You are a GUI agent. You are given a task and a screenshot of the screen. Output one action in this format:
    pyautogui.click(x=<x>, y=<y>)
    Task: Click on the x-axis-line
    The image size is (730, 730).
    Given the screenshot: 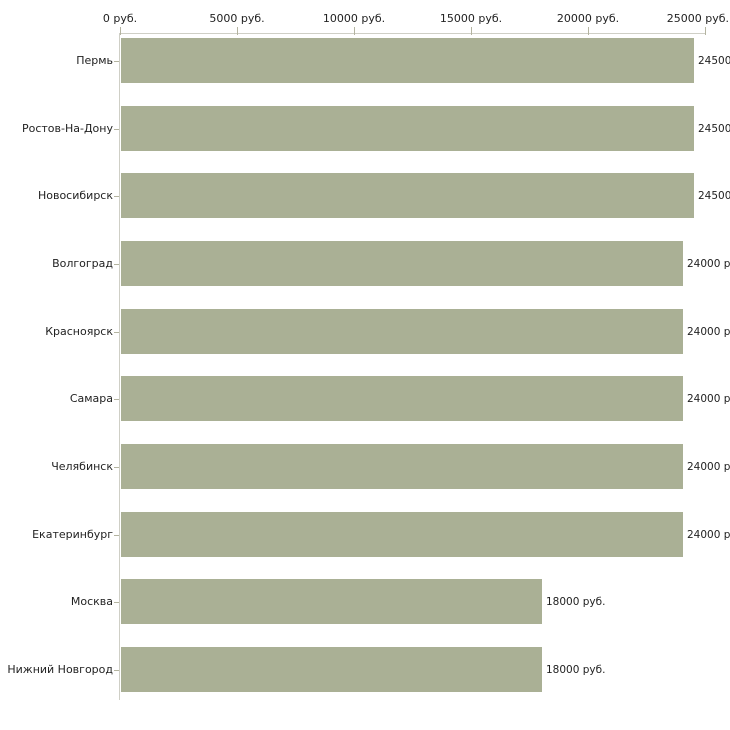 What is the action you would take?
    pyautogui.click(x=413, y=33)
    